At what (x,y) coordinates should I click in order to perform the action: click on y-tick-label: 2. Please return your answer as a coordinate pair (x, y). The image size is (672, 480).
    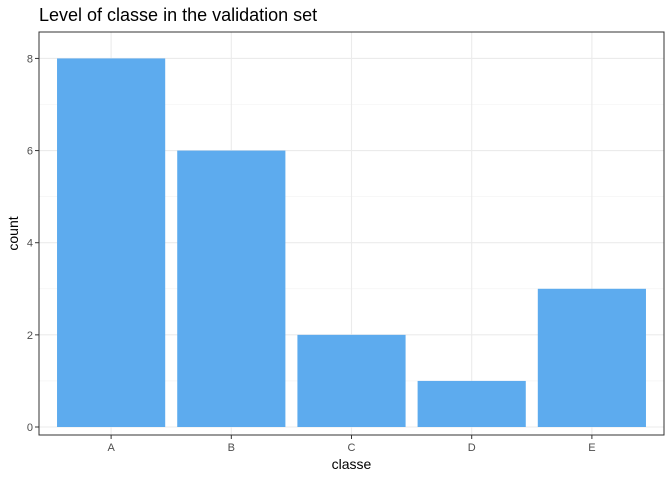
    Looking at the image, I should click on (30, 336).